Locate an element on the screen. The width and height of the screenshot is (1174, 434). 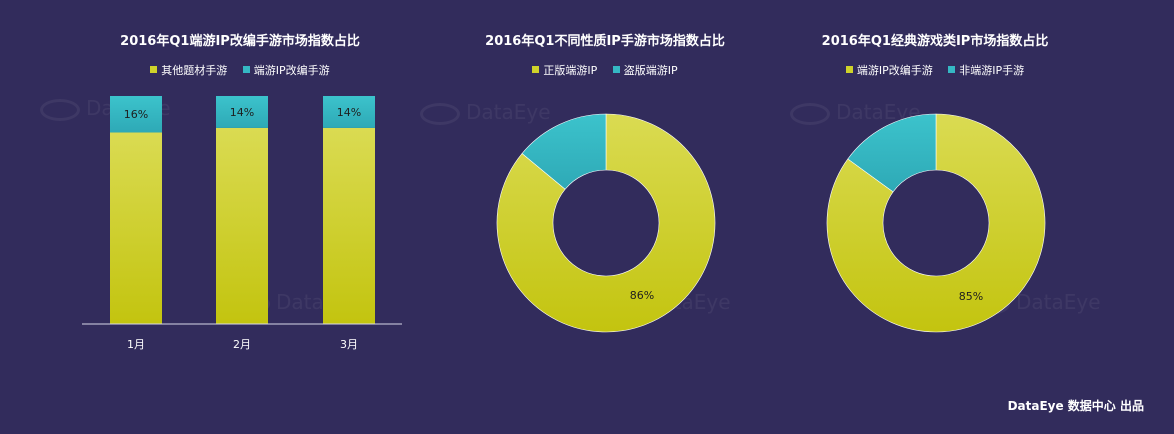
legend: 正版端游IP 盗版端游IP is located at coordinates (605, 70).